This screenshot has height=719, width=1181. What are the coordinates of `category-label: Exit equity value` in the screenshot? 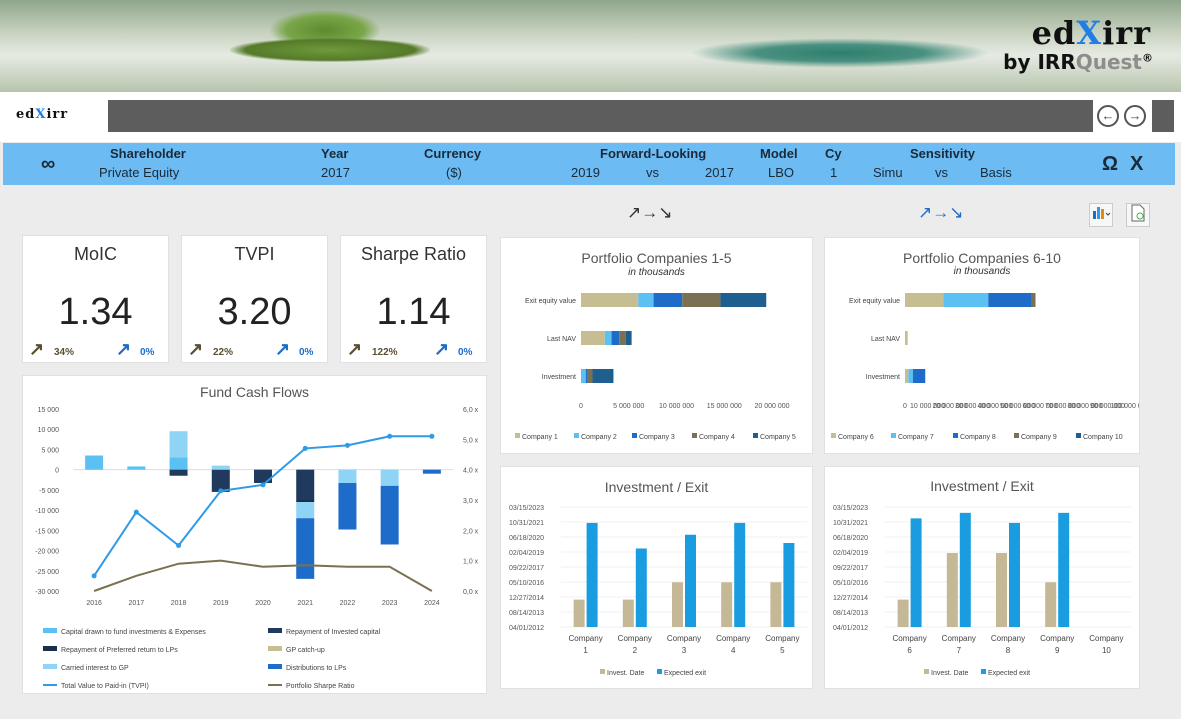 It's located at (550, 301).